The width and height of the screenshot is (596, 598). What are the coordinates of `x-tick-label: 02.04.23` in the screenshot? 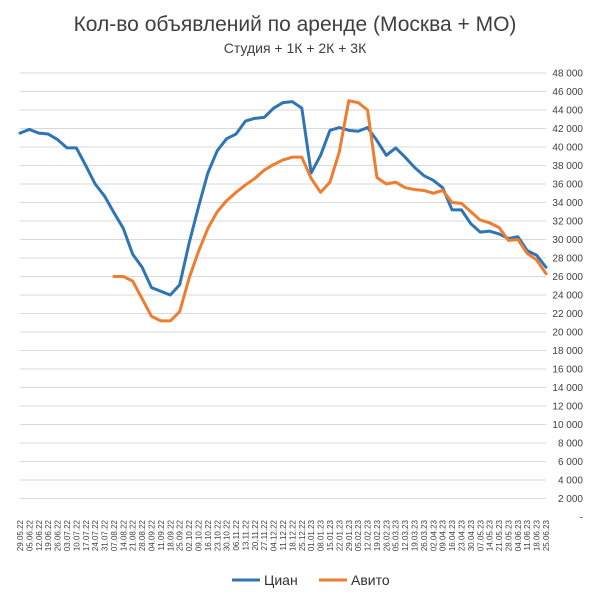 It's located at (433, 535).